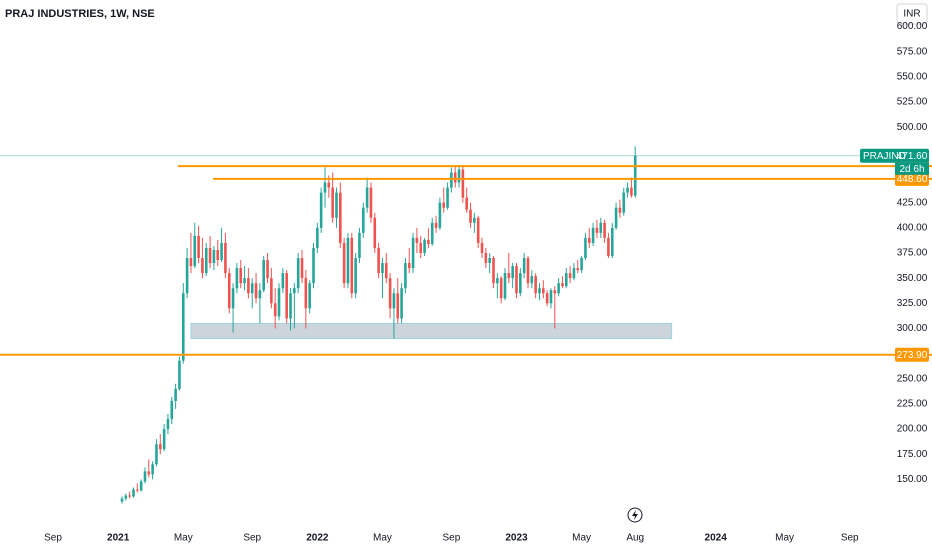  What do you see at coordinates (118, 538) in the screenshot?
I see `x-tick-label: 2021` at bounding box center [118, 538].